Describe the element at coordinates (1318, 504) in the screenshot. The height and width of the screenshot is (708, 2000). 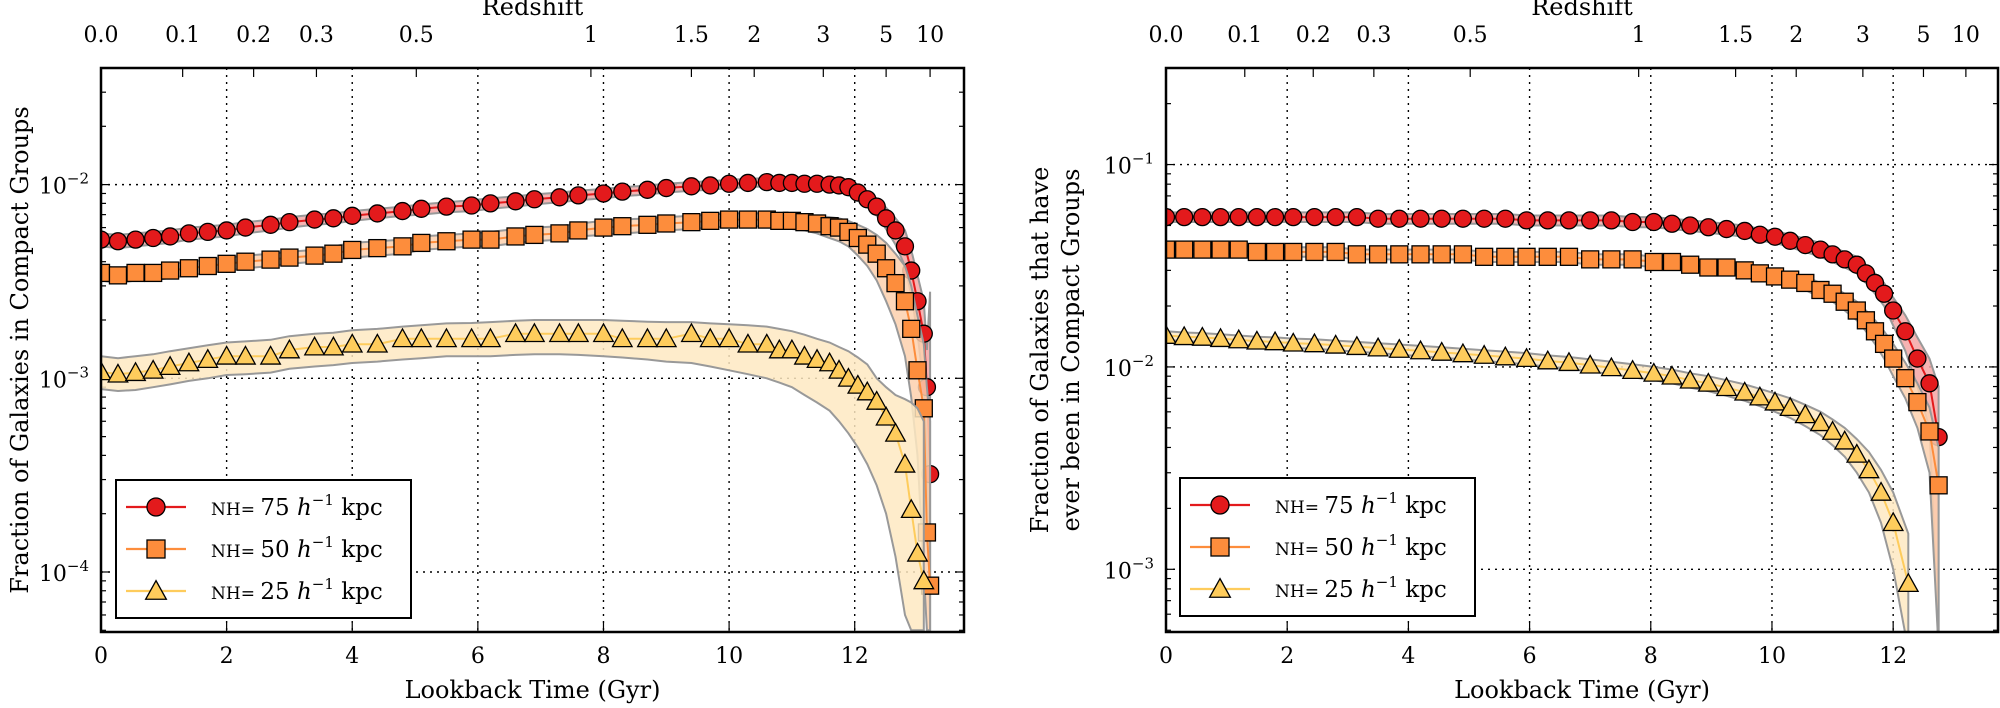
I see `legend-item: NH= 75 h−1 kpc` at that location.